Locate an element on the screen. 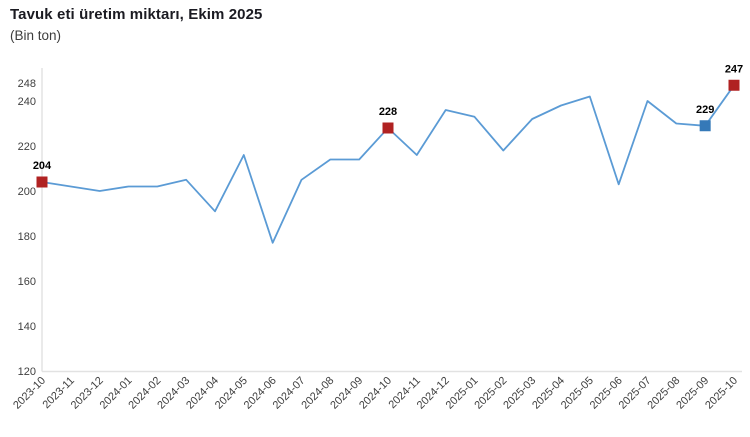 This screenshot has height=437, width=750. y-axis-tick-label: 240 is located at coordinates (27, 102).